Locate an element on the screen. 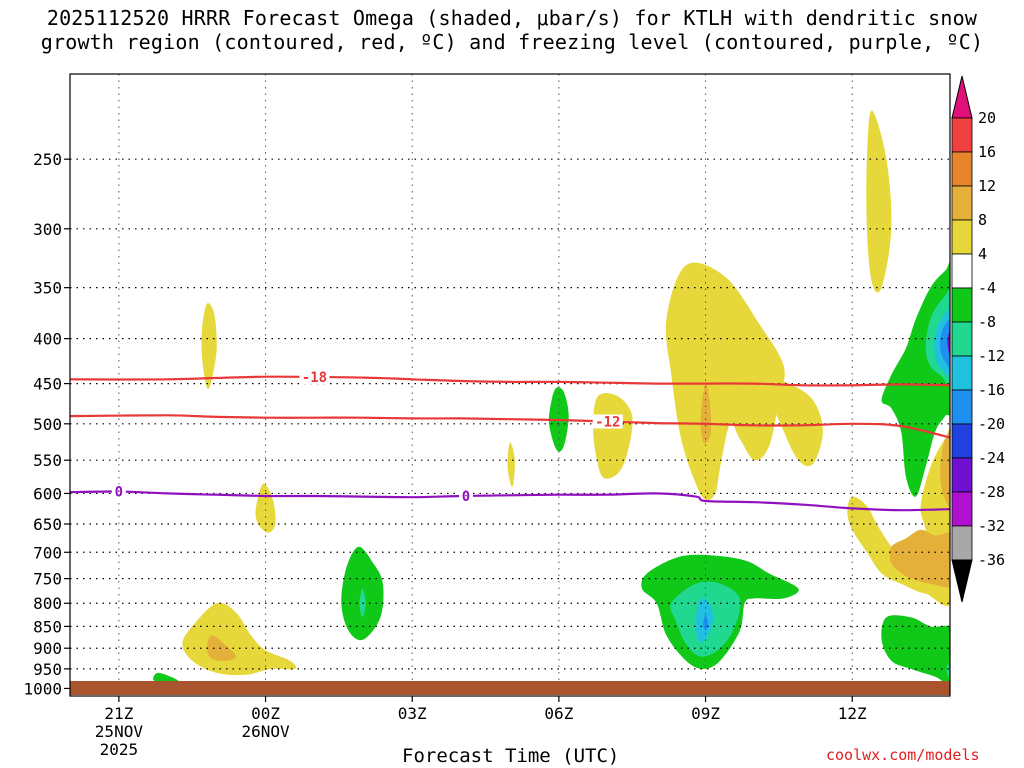  colorbar-label-3: 8 is located at coordinates (982, 220).